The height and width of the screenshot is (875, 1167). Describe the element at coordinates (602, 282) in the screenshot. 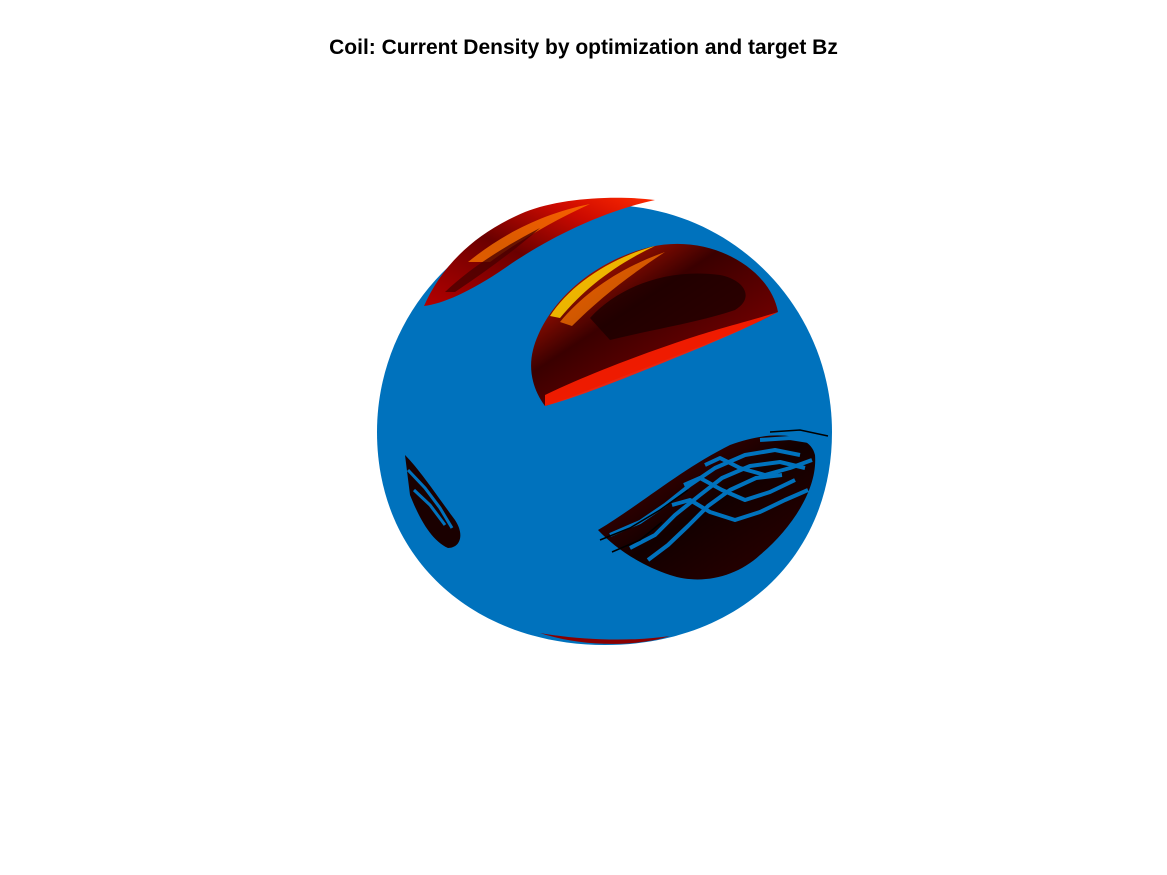

I see `current-density-patch-upper-center-yellow-rim` at that location.